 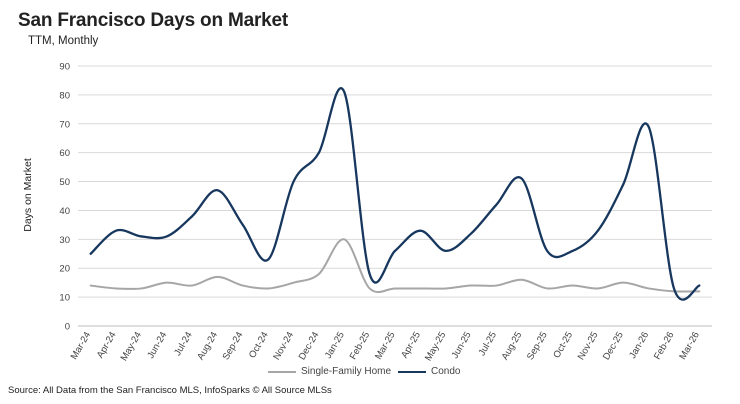 What do you see at coordinates (446, 371) in the screenshot?
I see `legend-label-condo: Condo` at bounding box center [446, 371].